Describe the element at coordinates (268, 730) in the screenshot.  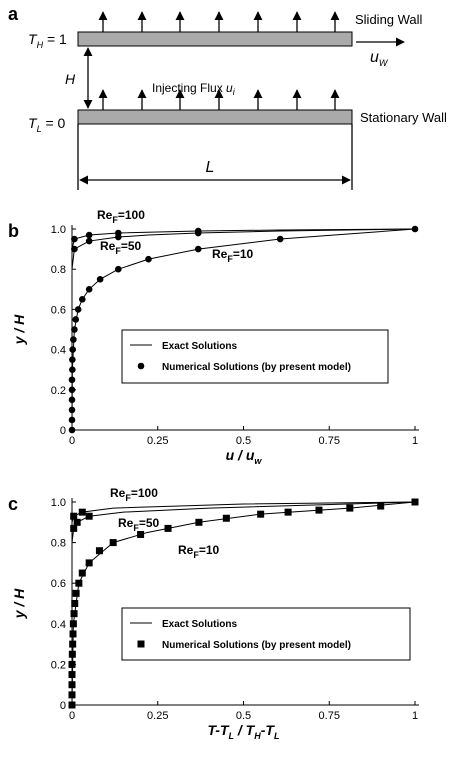
I see `text-part: -T` at that location.